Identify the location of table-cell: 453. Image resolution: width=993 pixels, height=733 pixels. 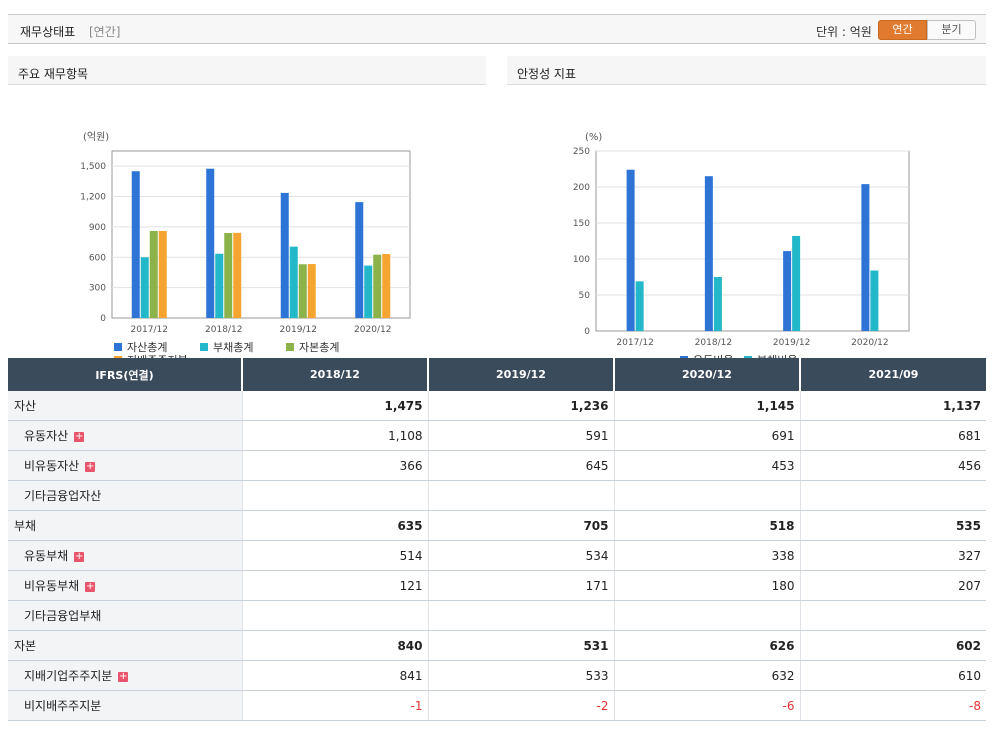
(706, 465).